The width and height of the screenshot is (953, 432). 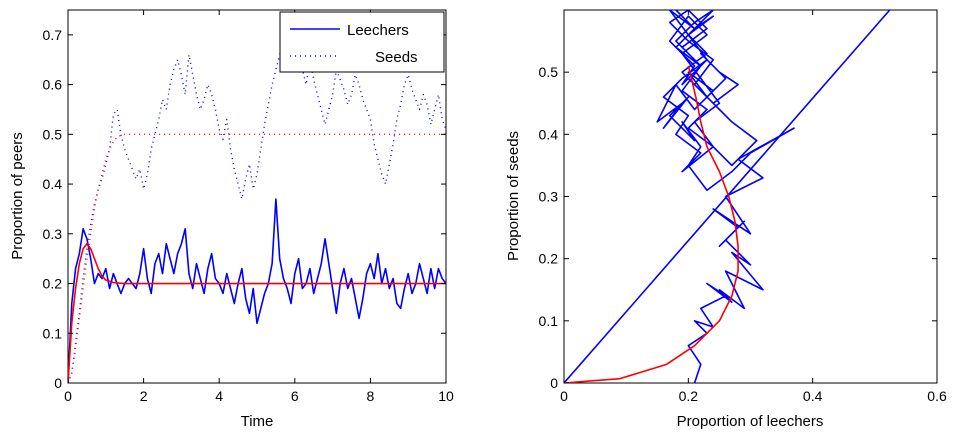 I want to click on left-y-tick-label: 0.3, so click(x=53, y=234).